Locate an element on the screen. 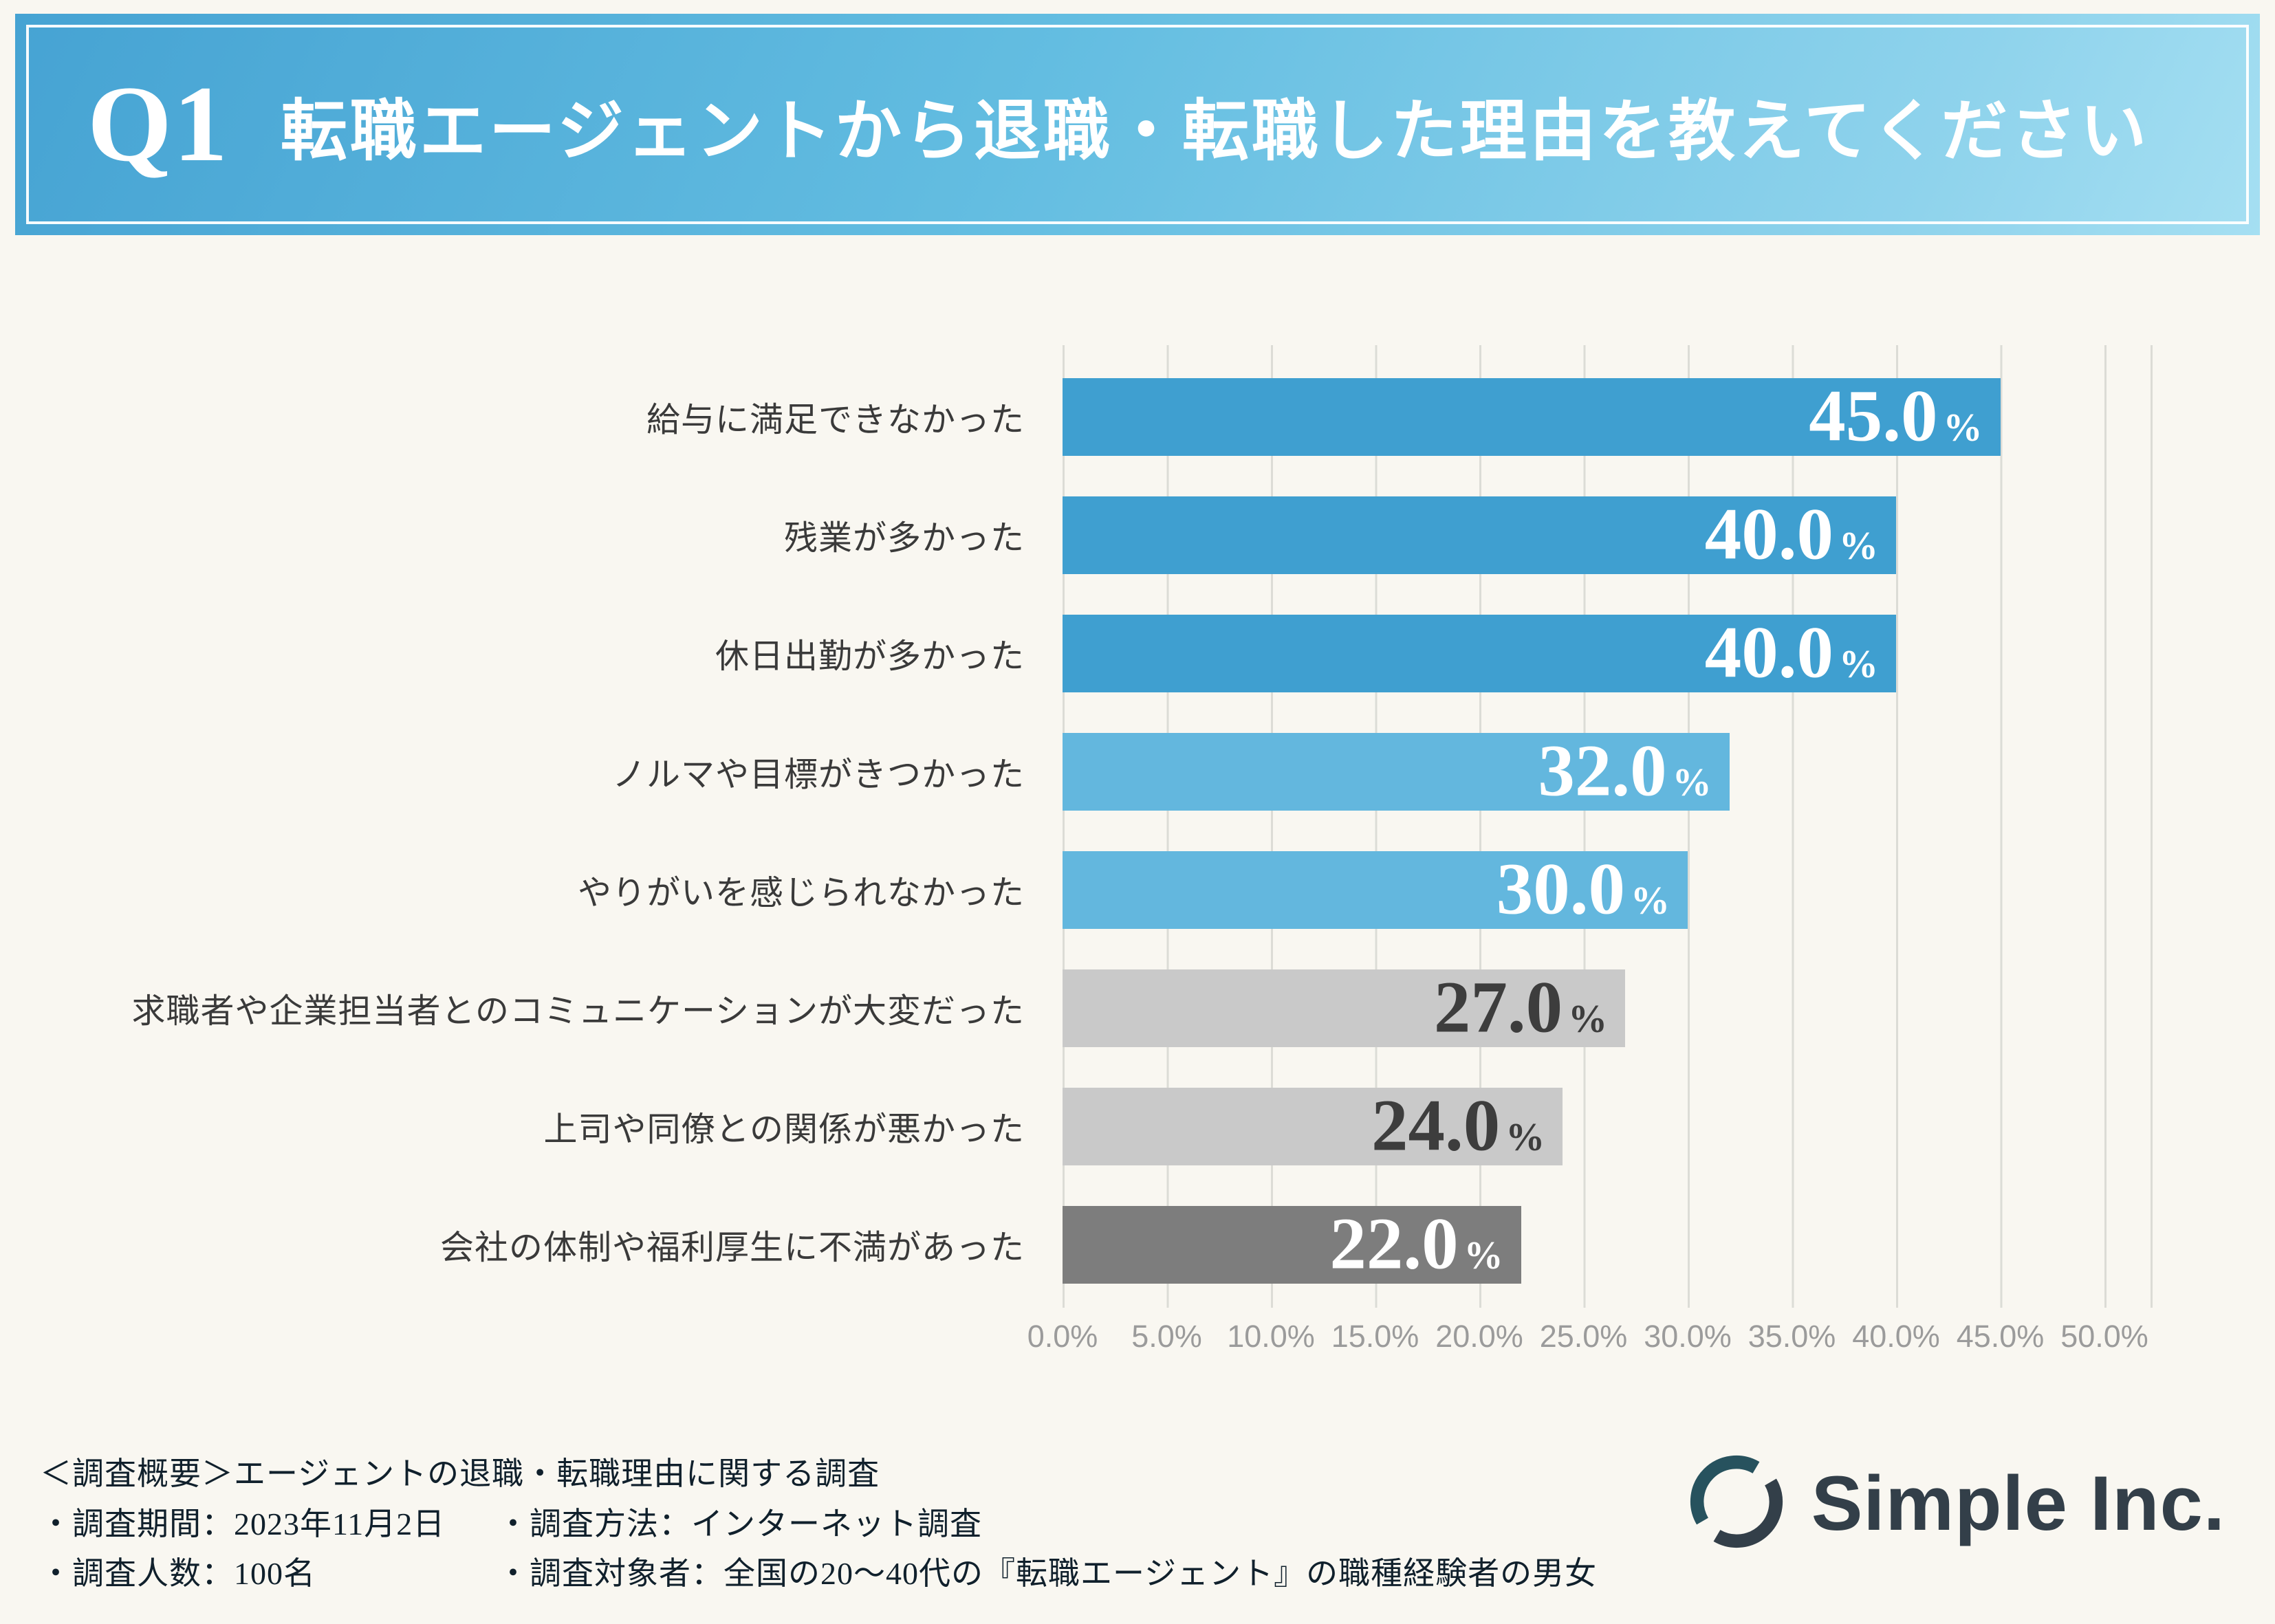  bar: 45.0% is located at coordinates (1532, 416).